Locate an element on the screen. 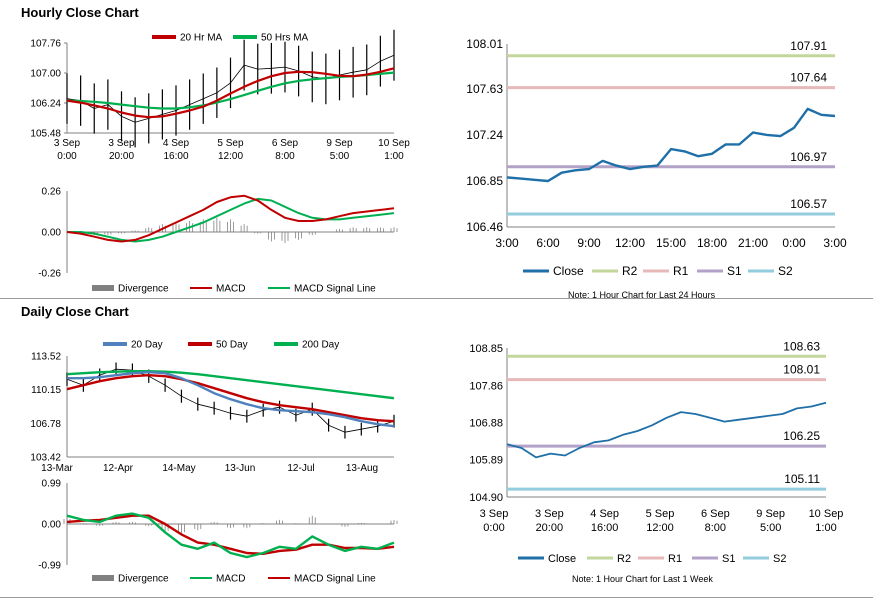 The height and width of the screenshot is (601, 873). section-divider is located at coordinates (436, 298).